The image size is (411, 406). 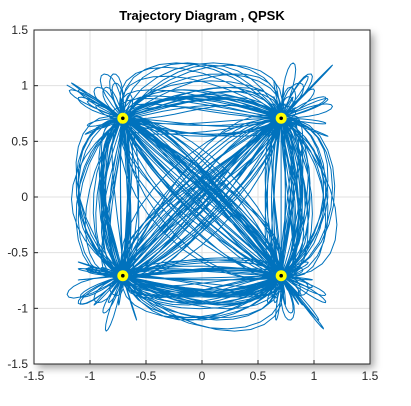 What do you see at coordinates (24, 86) in the screenshot?
I see `y-tick-label: 1` at bounding box center [24, 86].